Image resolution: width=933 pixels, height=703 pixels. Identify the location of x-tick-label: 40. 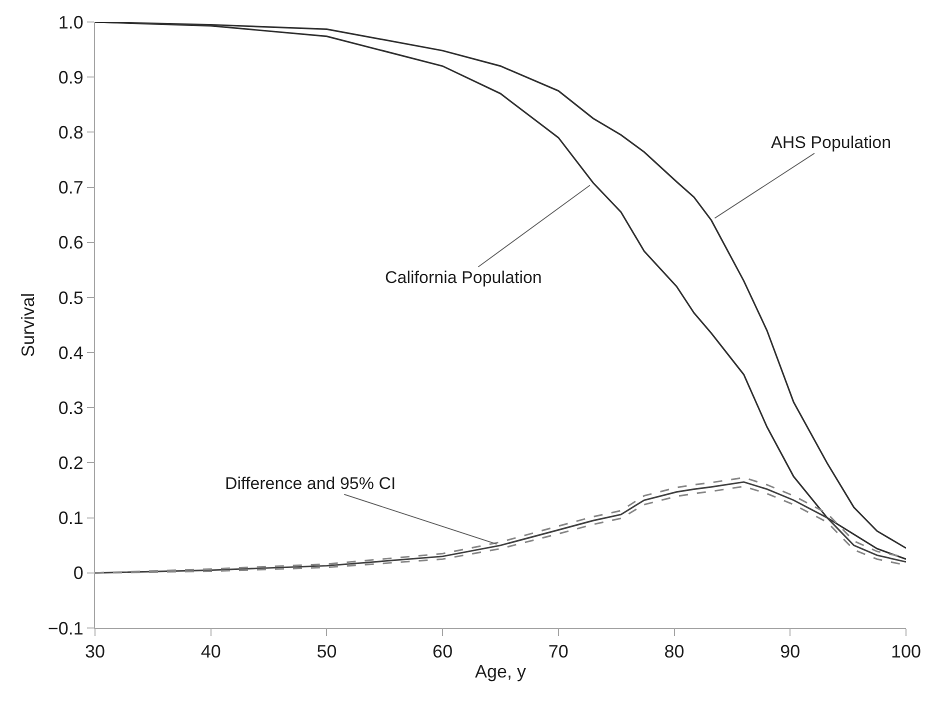
(210, 652).